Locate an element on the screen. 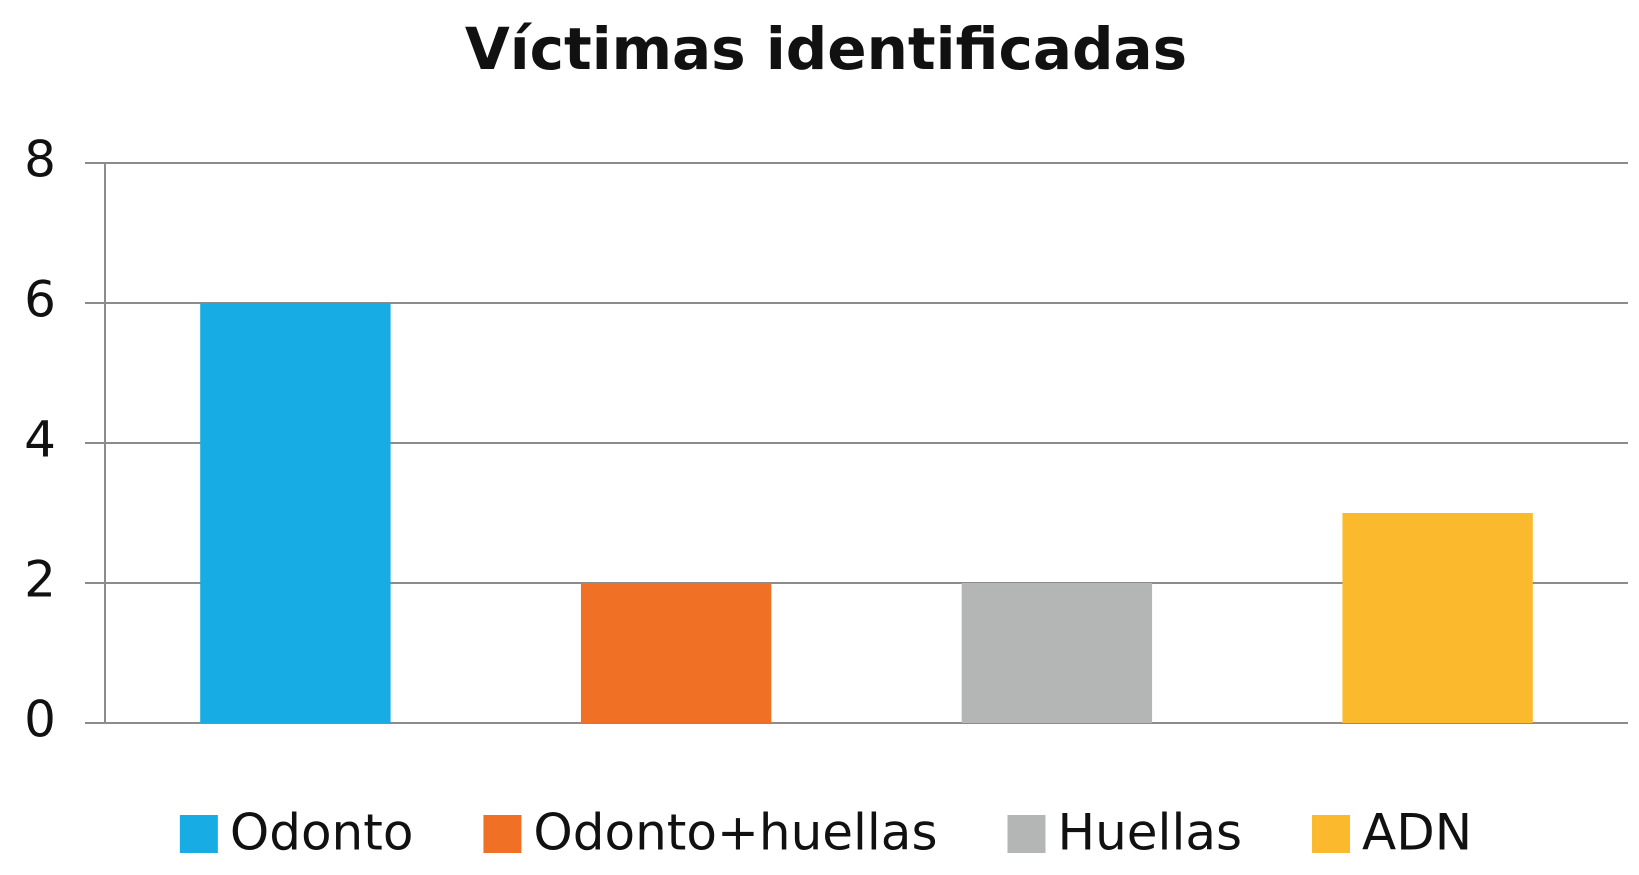 The width and height of the screenshot is (1639, 875). y-tick-label: 6 is located at coordinates (40, 300).